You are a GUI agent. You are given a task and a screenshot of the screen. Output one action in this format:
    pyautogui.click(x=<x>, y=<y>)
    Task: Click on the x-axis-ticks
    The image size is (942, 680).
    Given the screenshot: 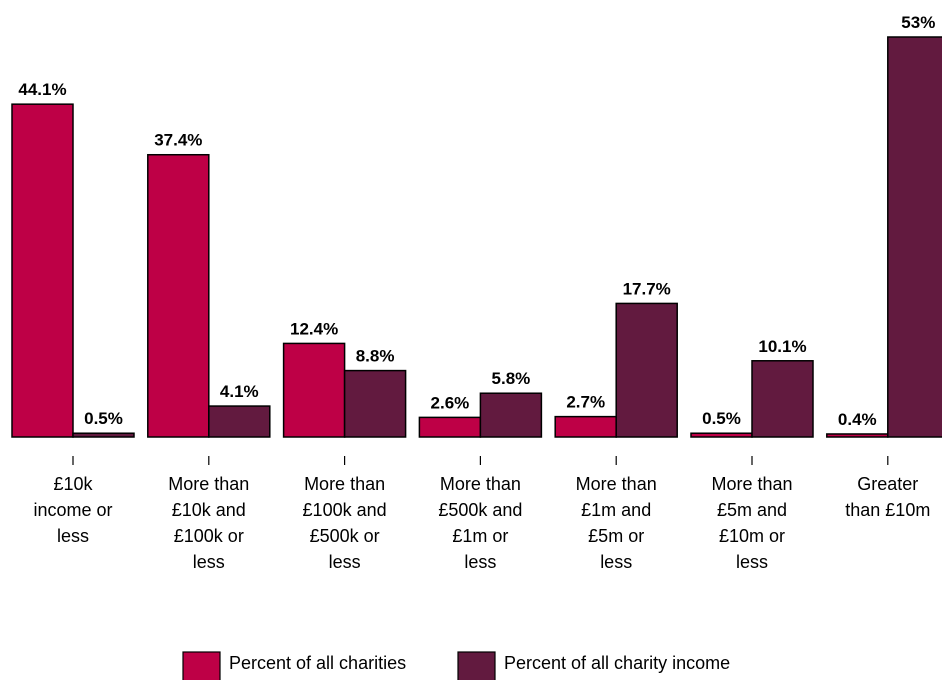 What is the action you would take?
    pyautogui.click(x=480, y=460)
    